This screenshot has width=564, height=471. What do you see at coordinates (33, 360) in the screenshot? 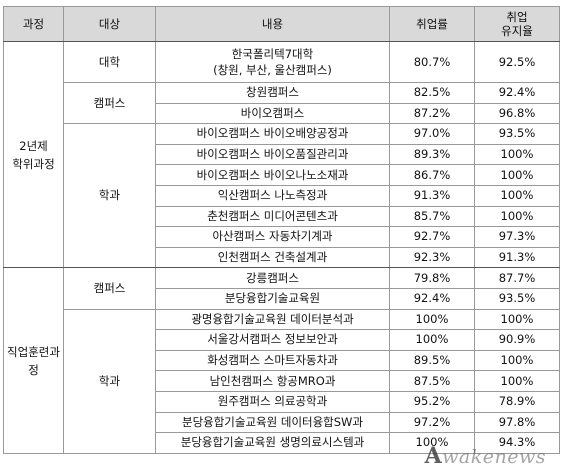
I see `course-cell-vocational: 직업훈련과 정` at bounding box center [33, 360].